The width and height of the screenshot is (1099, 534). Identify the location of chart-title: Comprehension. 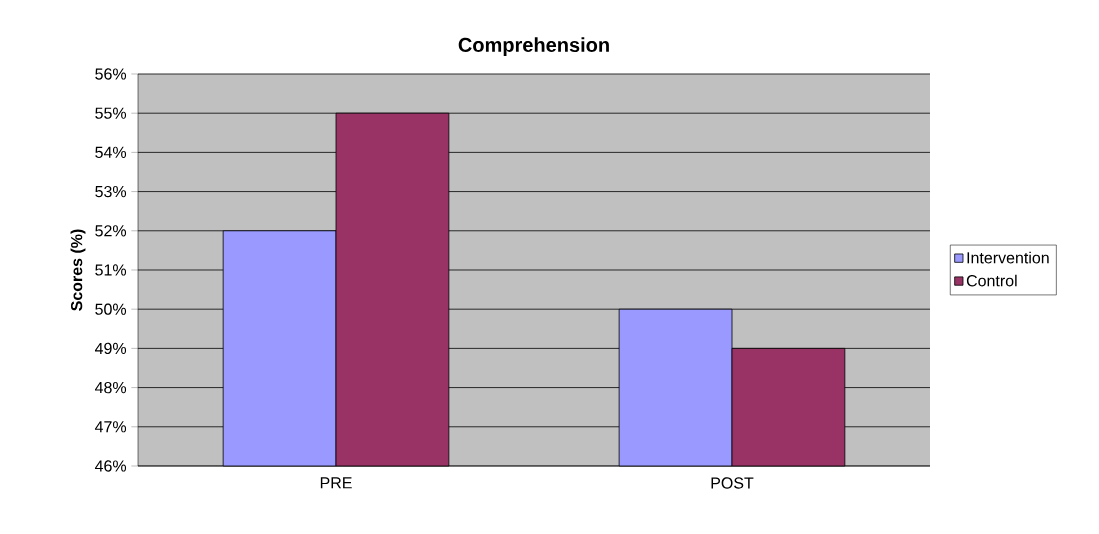
(533, 46).